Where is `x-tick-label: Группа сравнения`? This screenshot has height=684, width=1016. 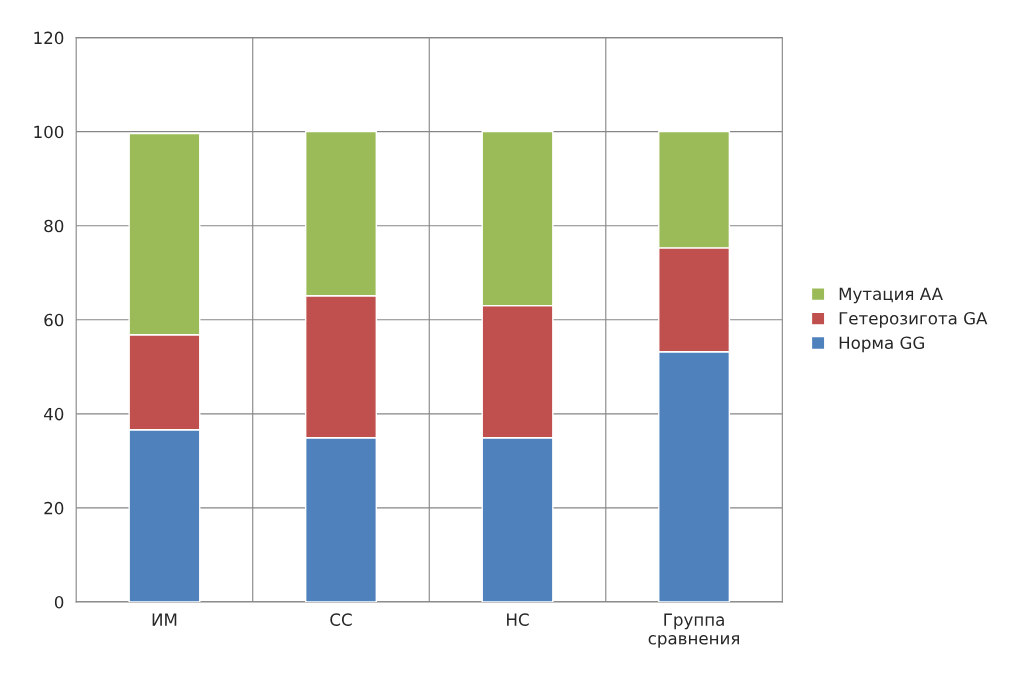 x-tick-label: Группа сравнения is located at coordinates (693, 630).